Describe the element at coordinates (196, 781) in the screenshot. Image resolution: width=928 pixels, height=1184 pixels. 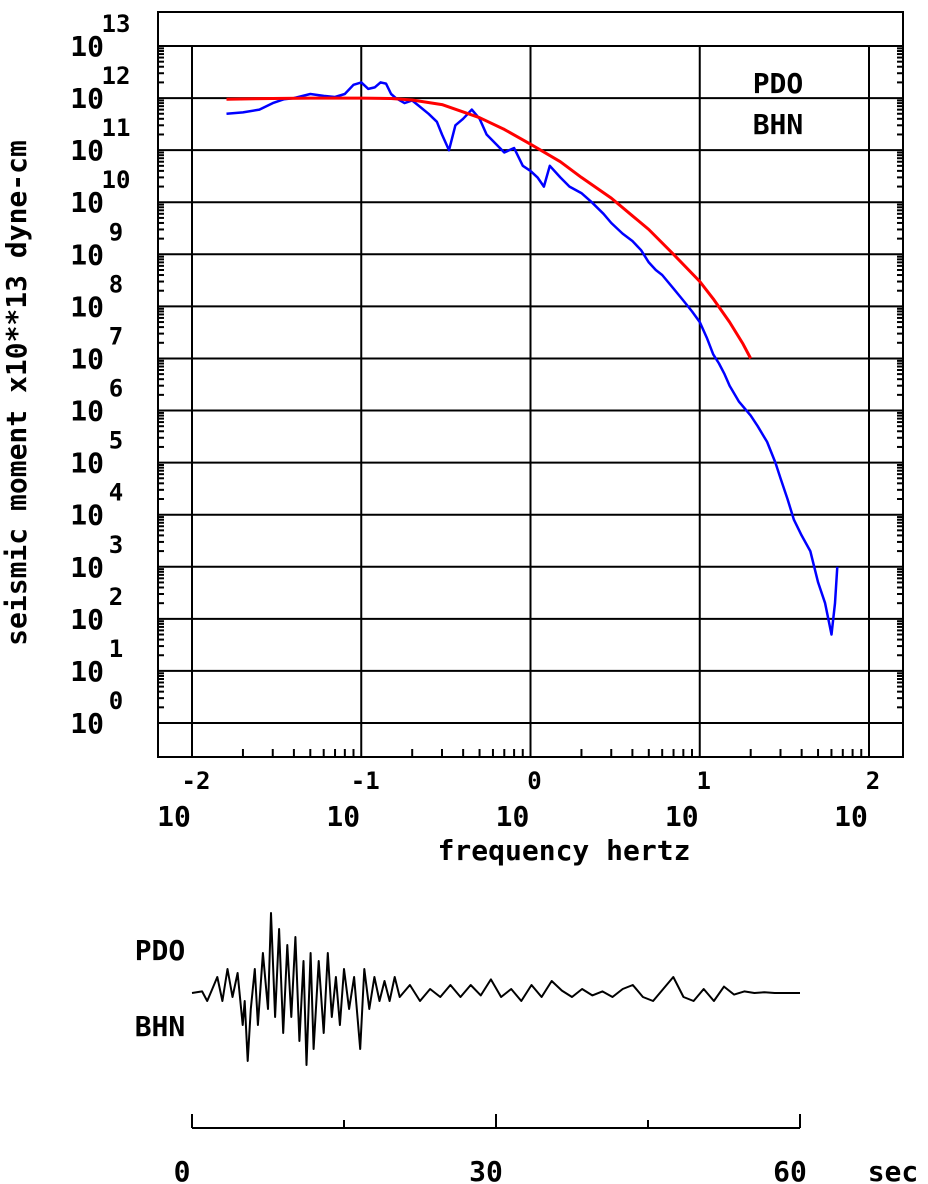
I see `x-tick-exponent: -2` at that location.